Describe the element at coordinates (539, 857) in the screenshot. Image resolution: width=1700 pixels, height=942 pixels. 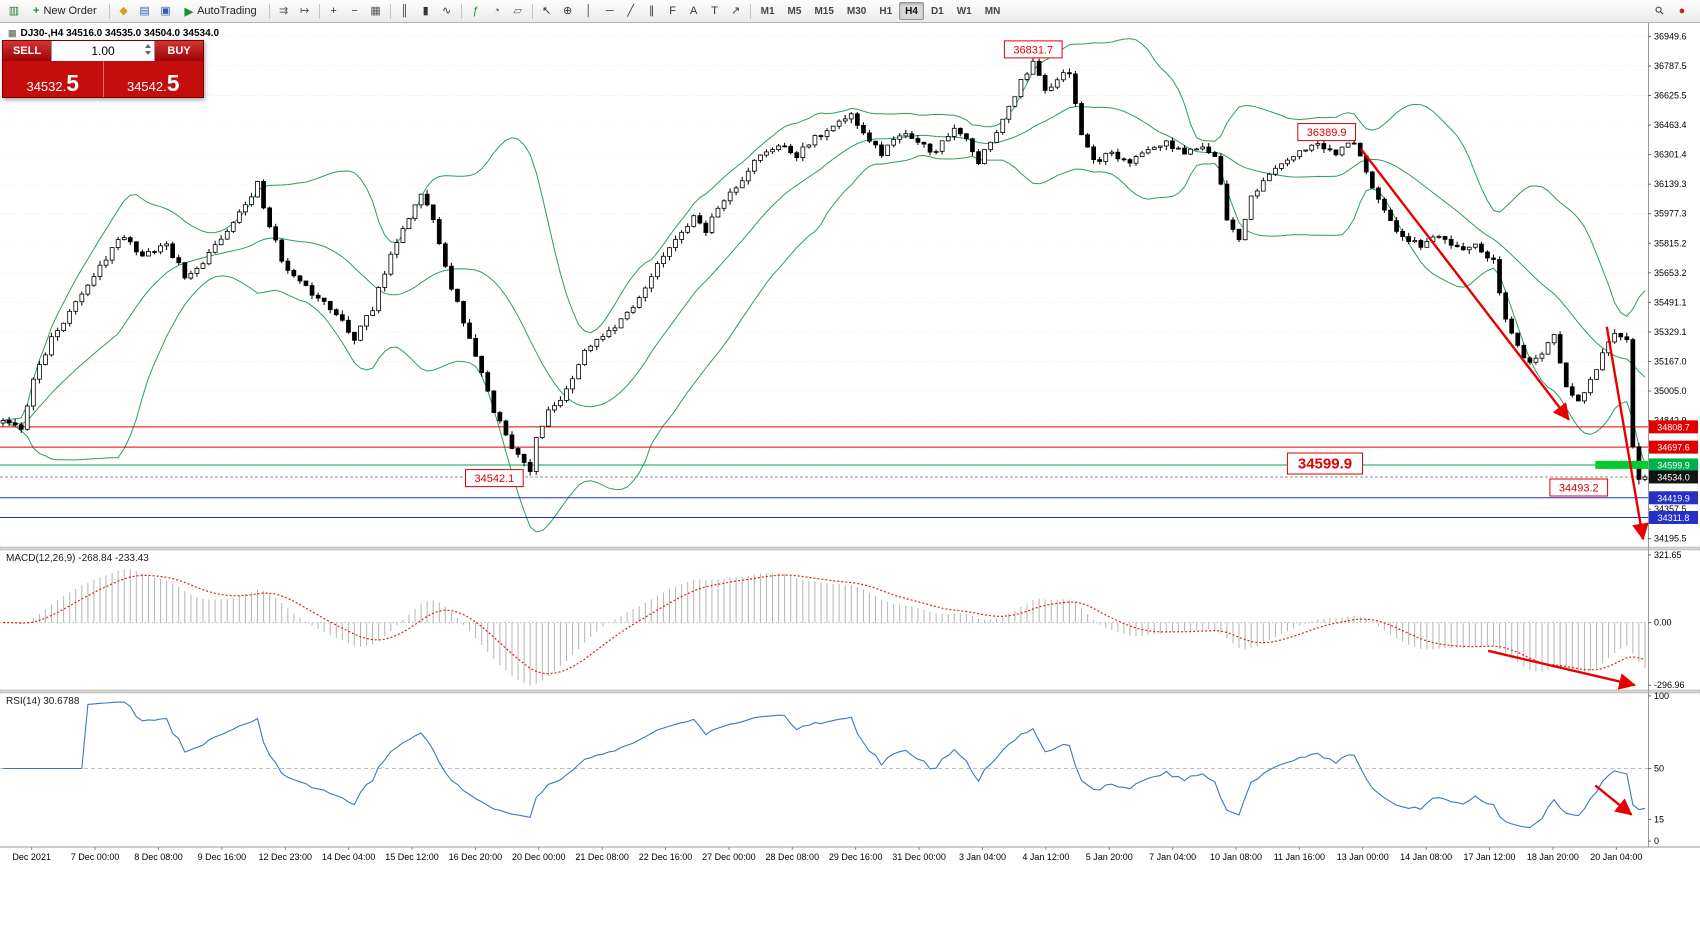
I see `time-tick-label: 20 Dec 00:00` at that location.